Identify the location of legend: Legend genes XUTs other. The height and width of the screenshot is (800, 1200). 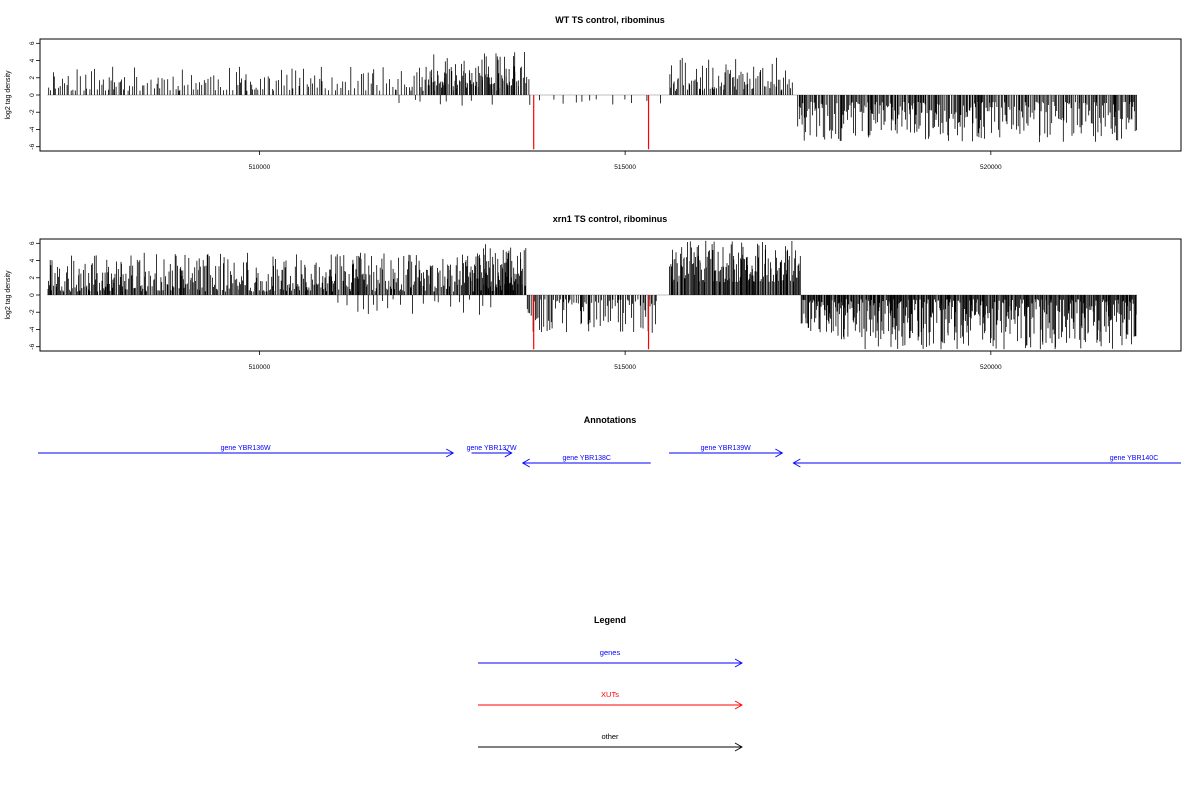
(610, 683).